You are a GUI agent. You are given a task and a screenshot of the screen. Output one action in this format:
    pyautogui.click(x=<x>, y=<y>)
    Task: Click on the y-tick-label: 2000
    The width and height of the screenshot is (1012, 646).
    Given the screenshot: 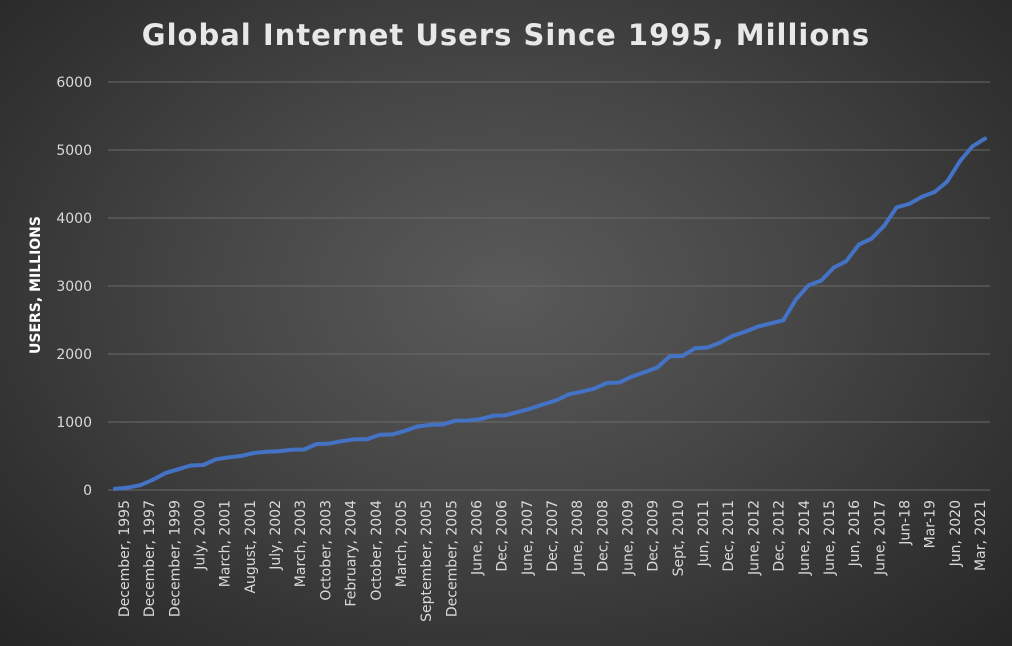 What is the action you would take?
    pyautogui.click(x=74, y=355)
    